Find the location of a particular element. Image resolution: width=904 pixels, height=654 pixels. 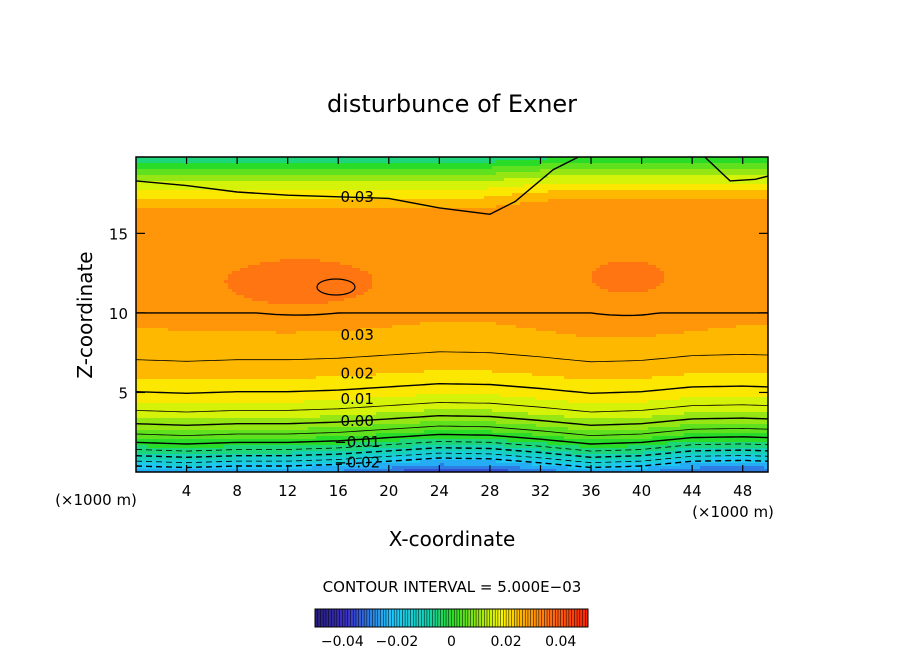

x-tick-label: 24 is located at coordinates (439, 491).